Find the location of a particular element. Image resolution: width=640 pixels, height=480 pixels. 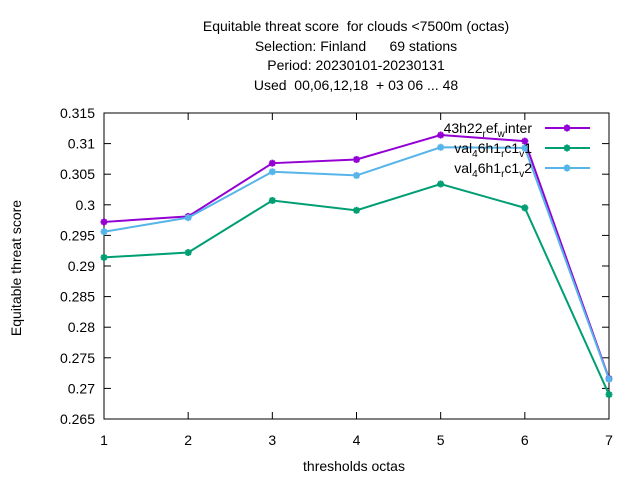

y-tick-label: 0.305 is located at coordinates (77, 174).